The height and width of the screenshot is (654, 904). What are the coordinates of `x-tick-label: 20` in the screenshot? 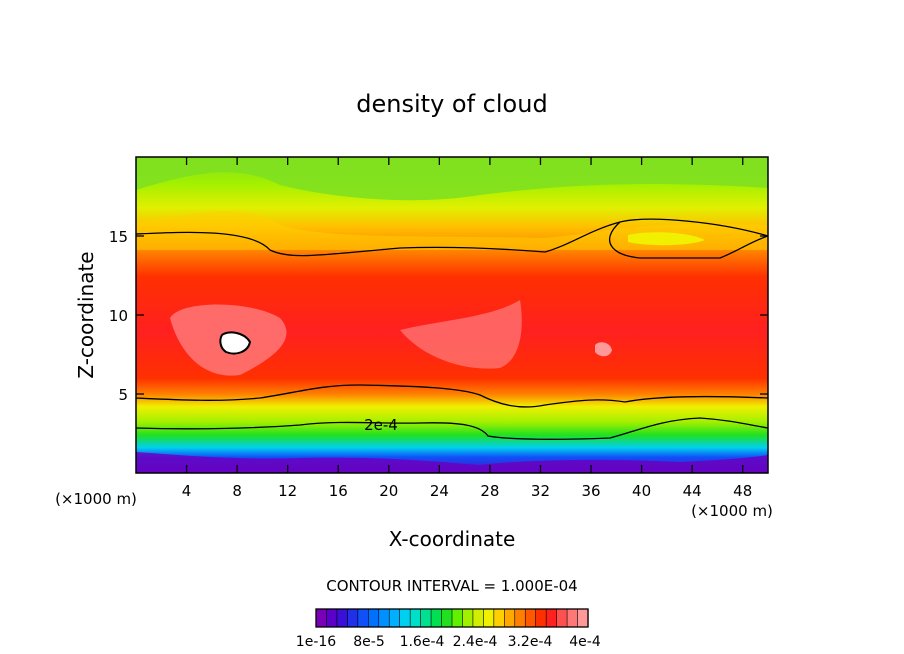 It's located at (388, 491).